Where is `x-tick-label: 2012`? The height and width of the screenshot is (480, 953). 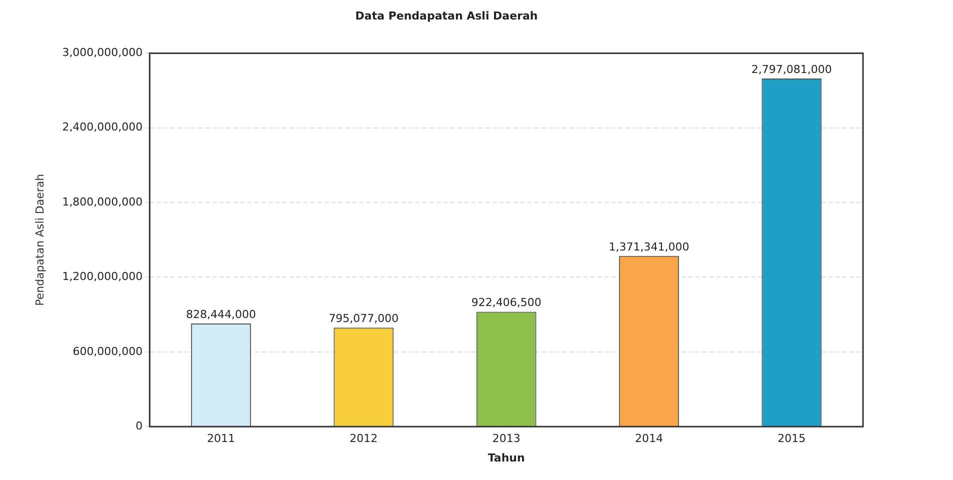 x-tick-label: 2012 is located at coordinates (364, 439).